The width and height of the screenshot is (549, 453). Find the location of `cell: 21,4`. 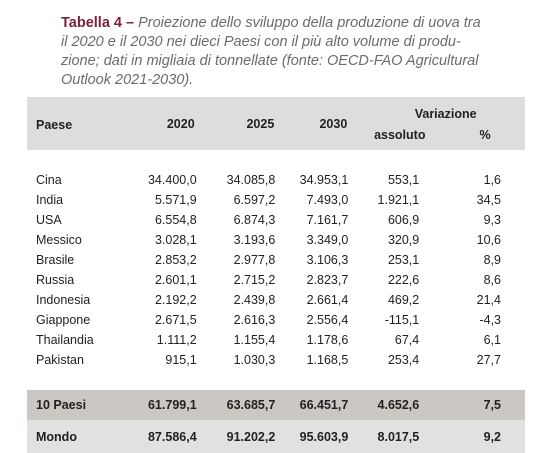

cell: 21,4 is located at coordinates (488, 300).